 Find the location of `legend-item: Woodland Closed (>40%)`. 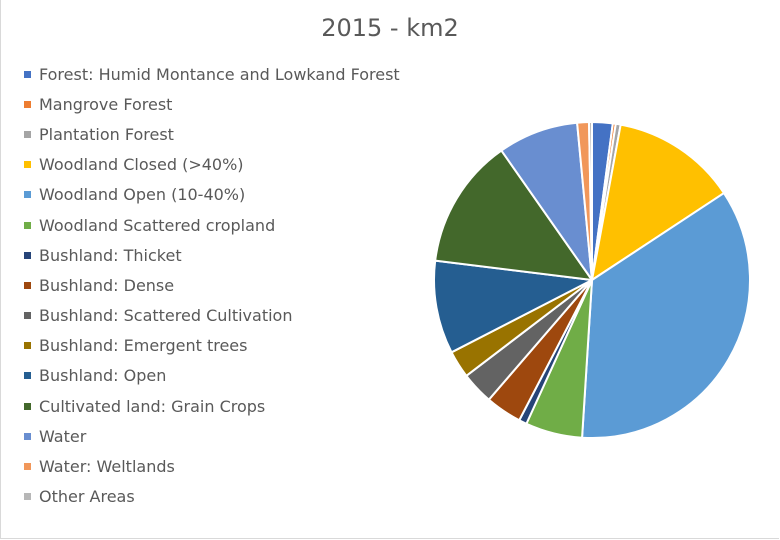

legend-item: Woodland Closed (>40%) is located at coordinates (214, 165).